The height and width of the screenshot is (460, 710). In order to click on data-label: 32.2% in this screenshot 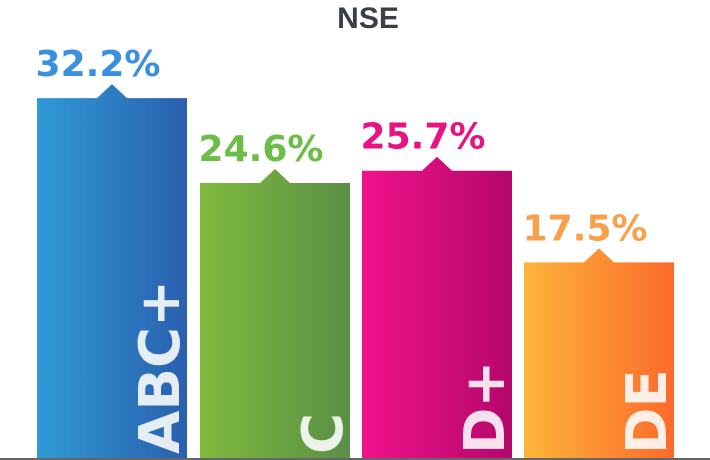, I will do `click(98, 64)`.